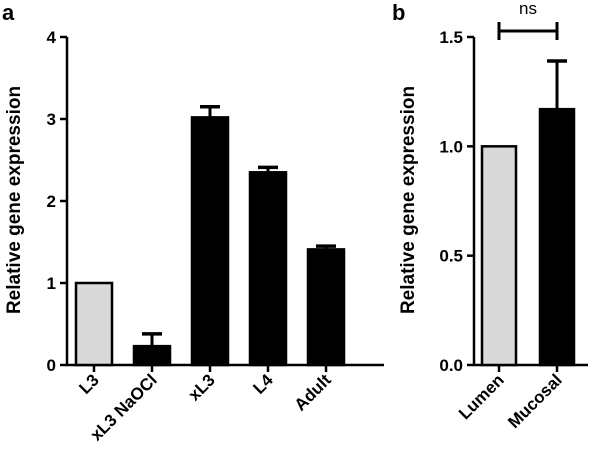 The image size is (598, 473). I want to click on x-tick-label: Adult, so click(313, 392).